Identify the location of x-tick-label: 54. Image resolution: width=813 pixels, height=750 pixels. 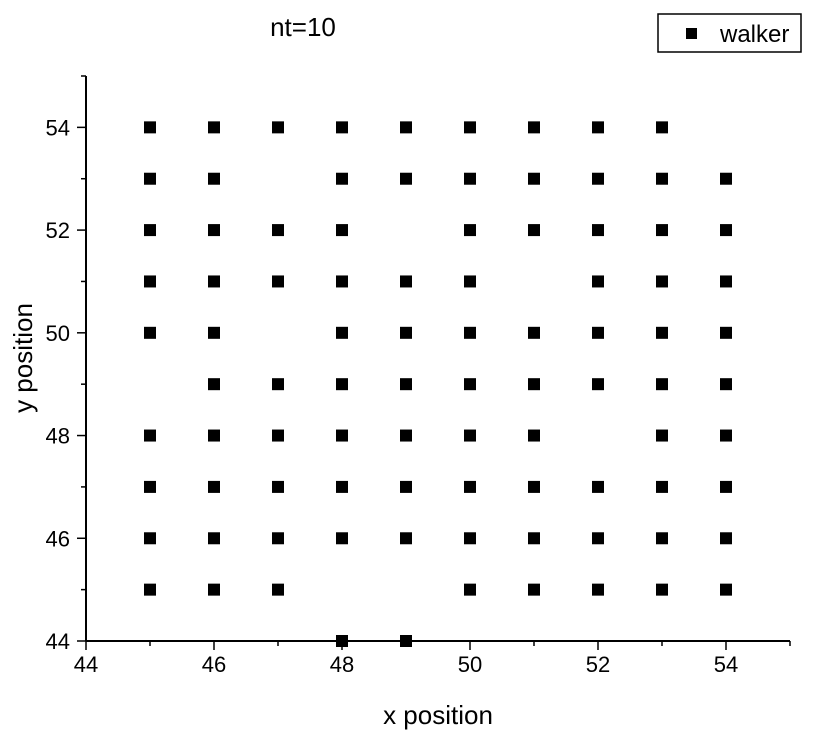
(726, 664).